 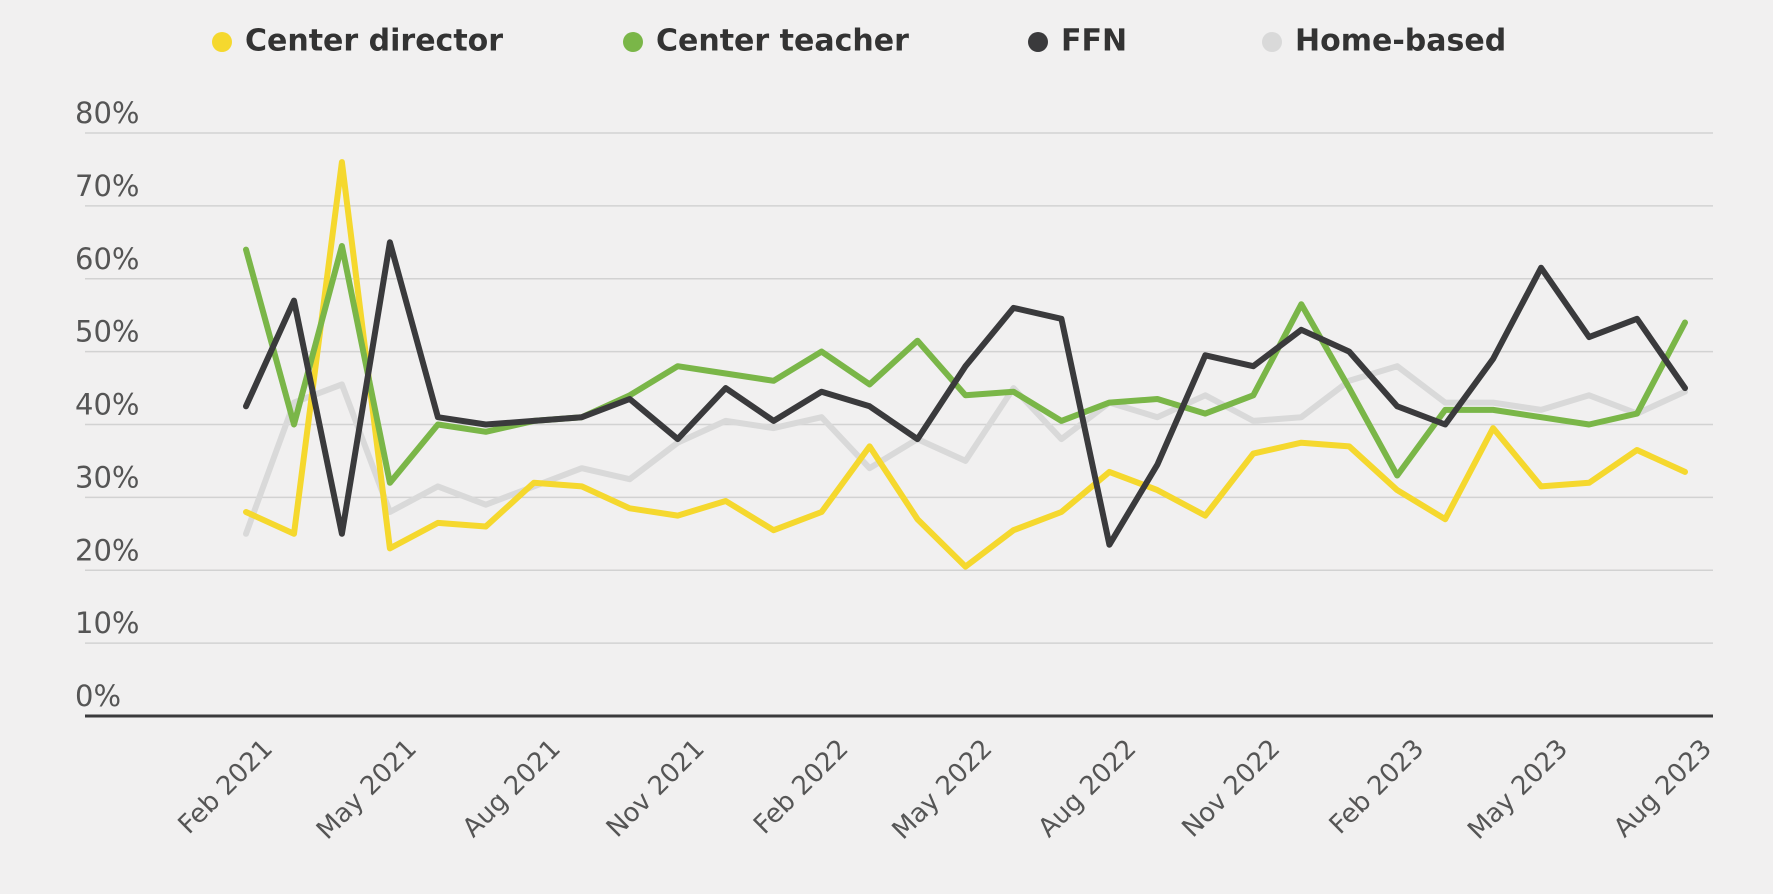 I want to click on y-tick-label: 70%, so click(x=107, y=186).